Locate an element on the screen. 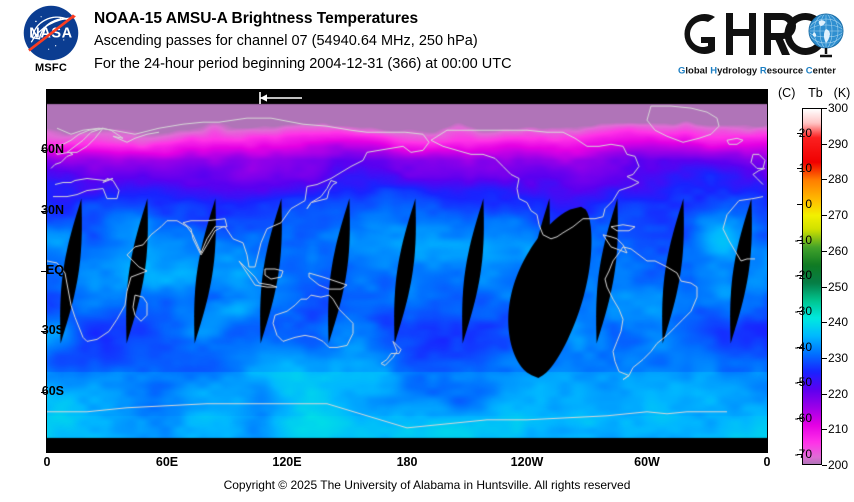 The image size is (854, 502). colorbar-label-kelvin: 290 is located at coordinates (838, 143).